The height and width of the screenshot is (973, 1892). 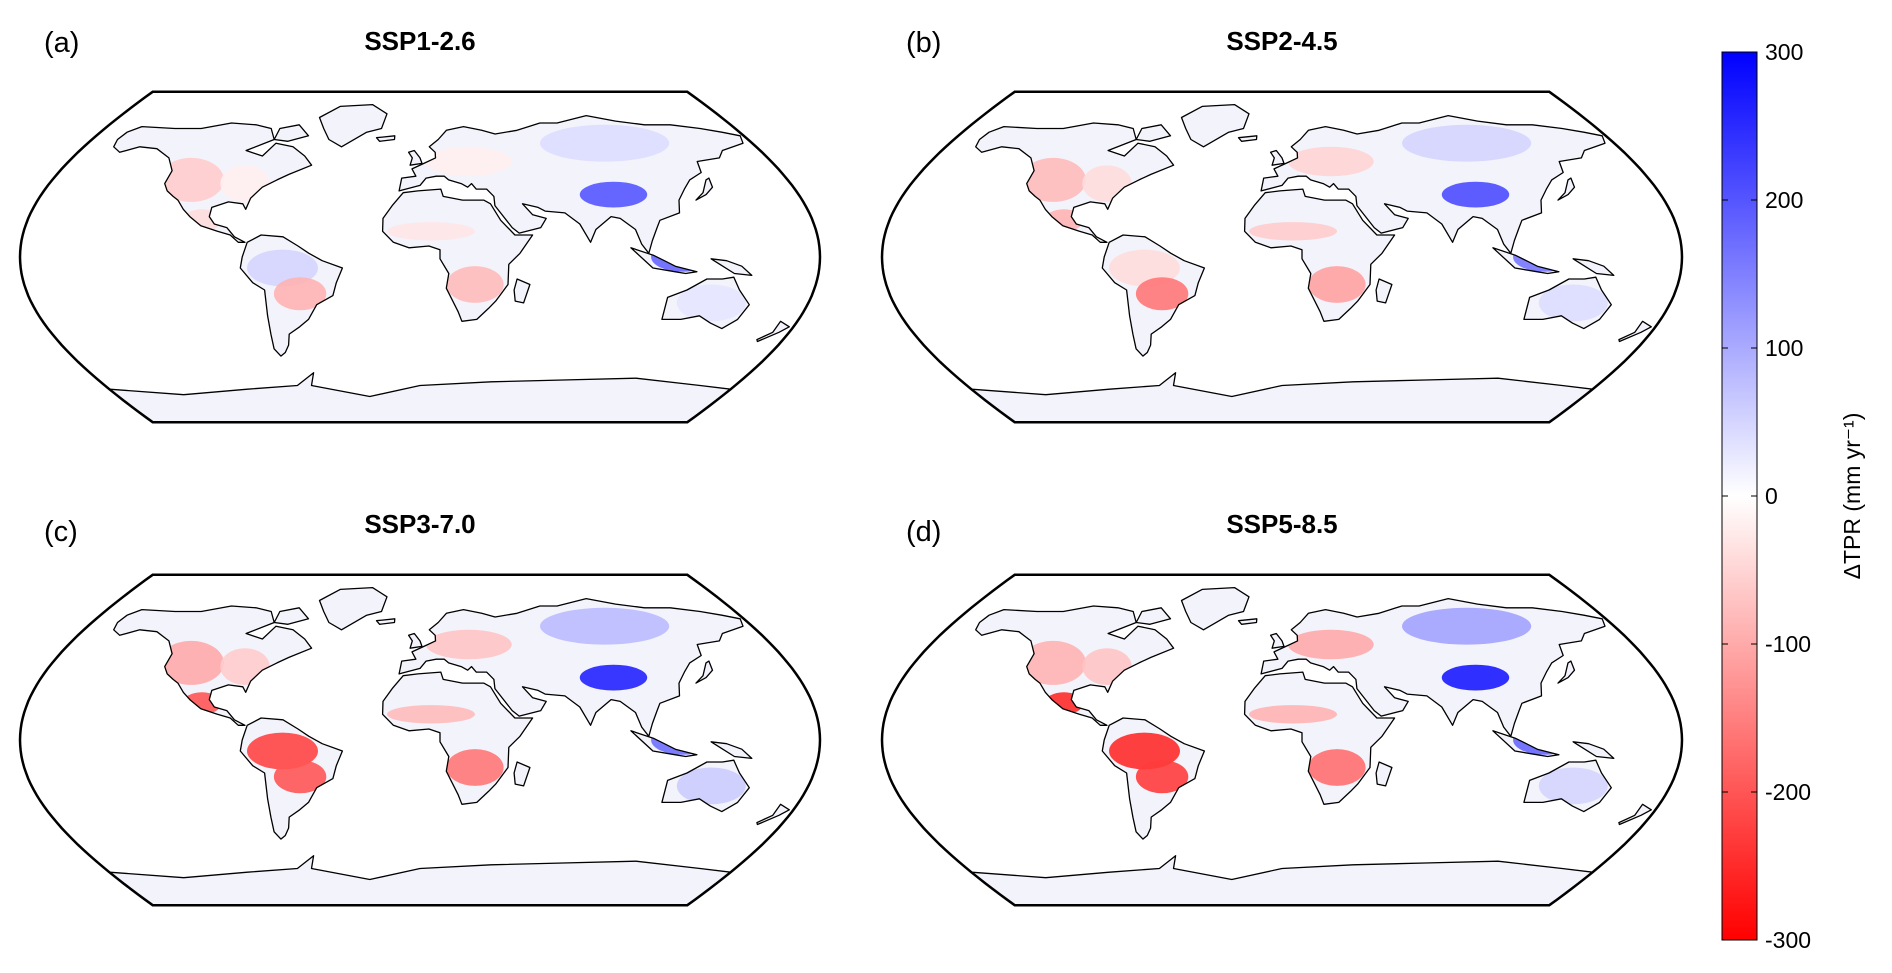 I want to click on panel-label: (a), so click(x=61, y=43).